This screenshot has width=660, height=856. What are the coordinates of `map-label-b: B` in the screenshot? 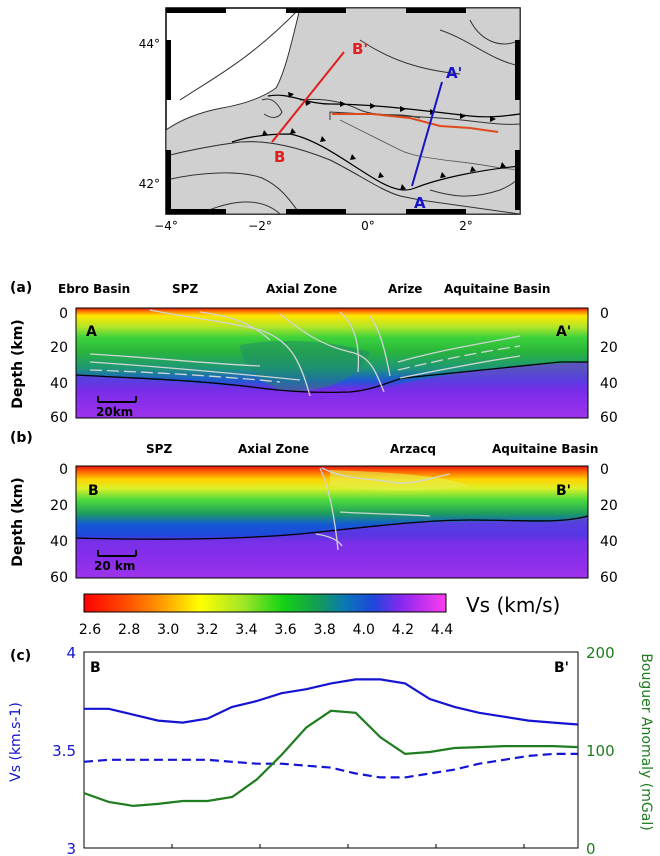 It's located at (279, 157).